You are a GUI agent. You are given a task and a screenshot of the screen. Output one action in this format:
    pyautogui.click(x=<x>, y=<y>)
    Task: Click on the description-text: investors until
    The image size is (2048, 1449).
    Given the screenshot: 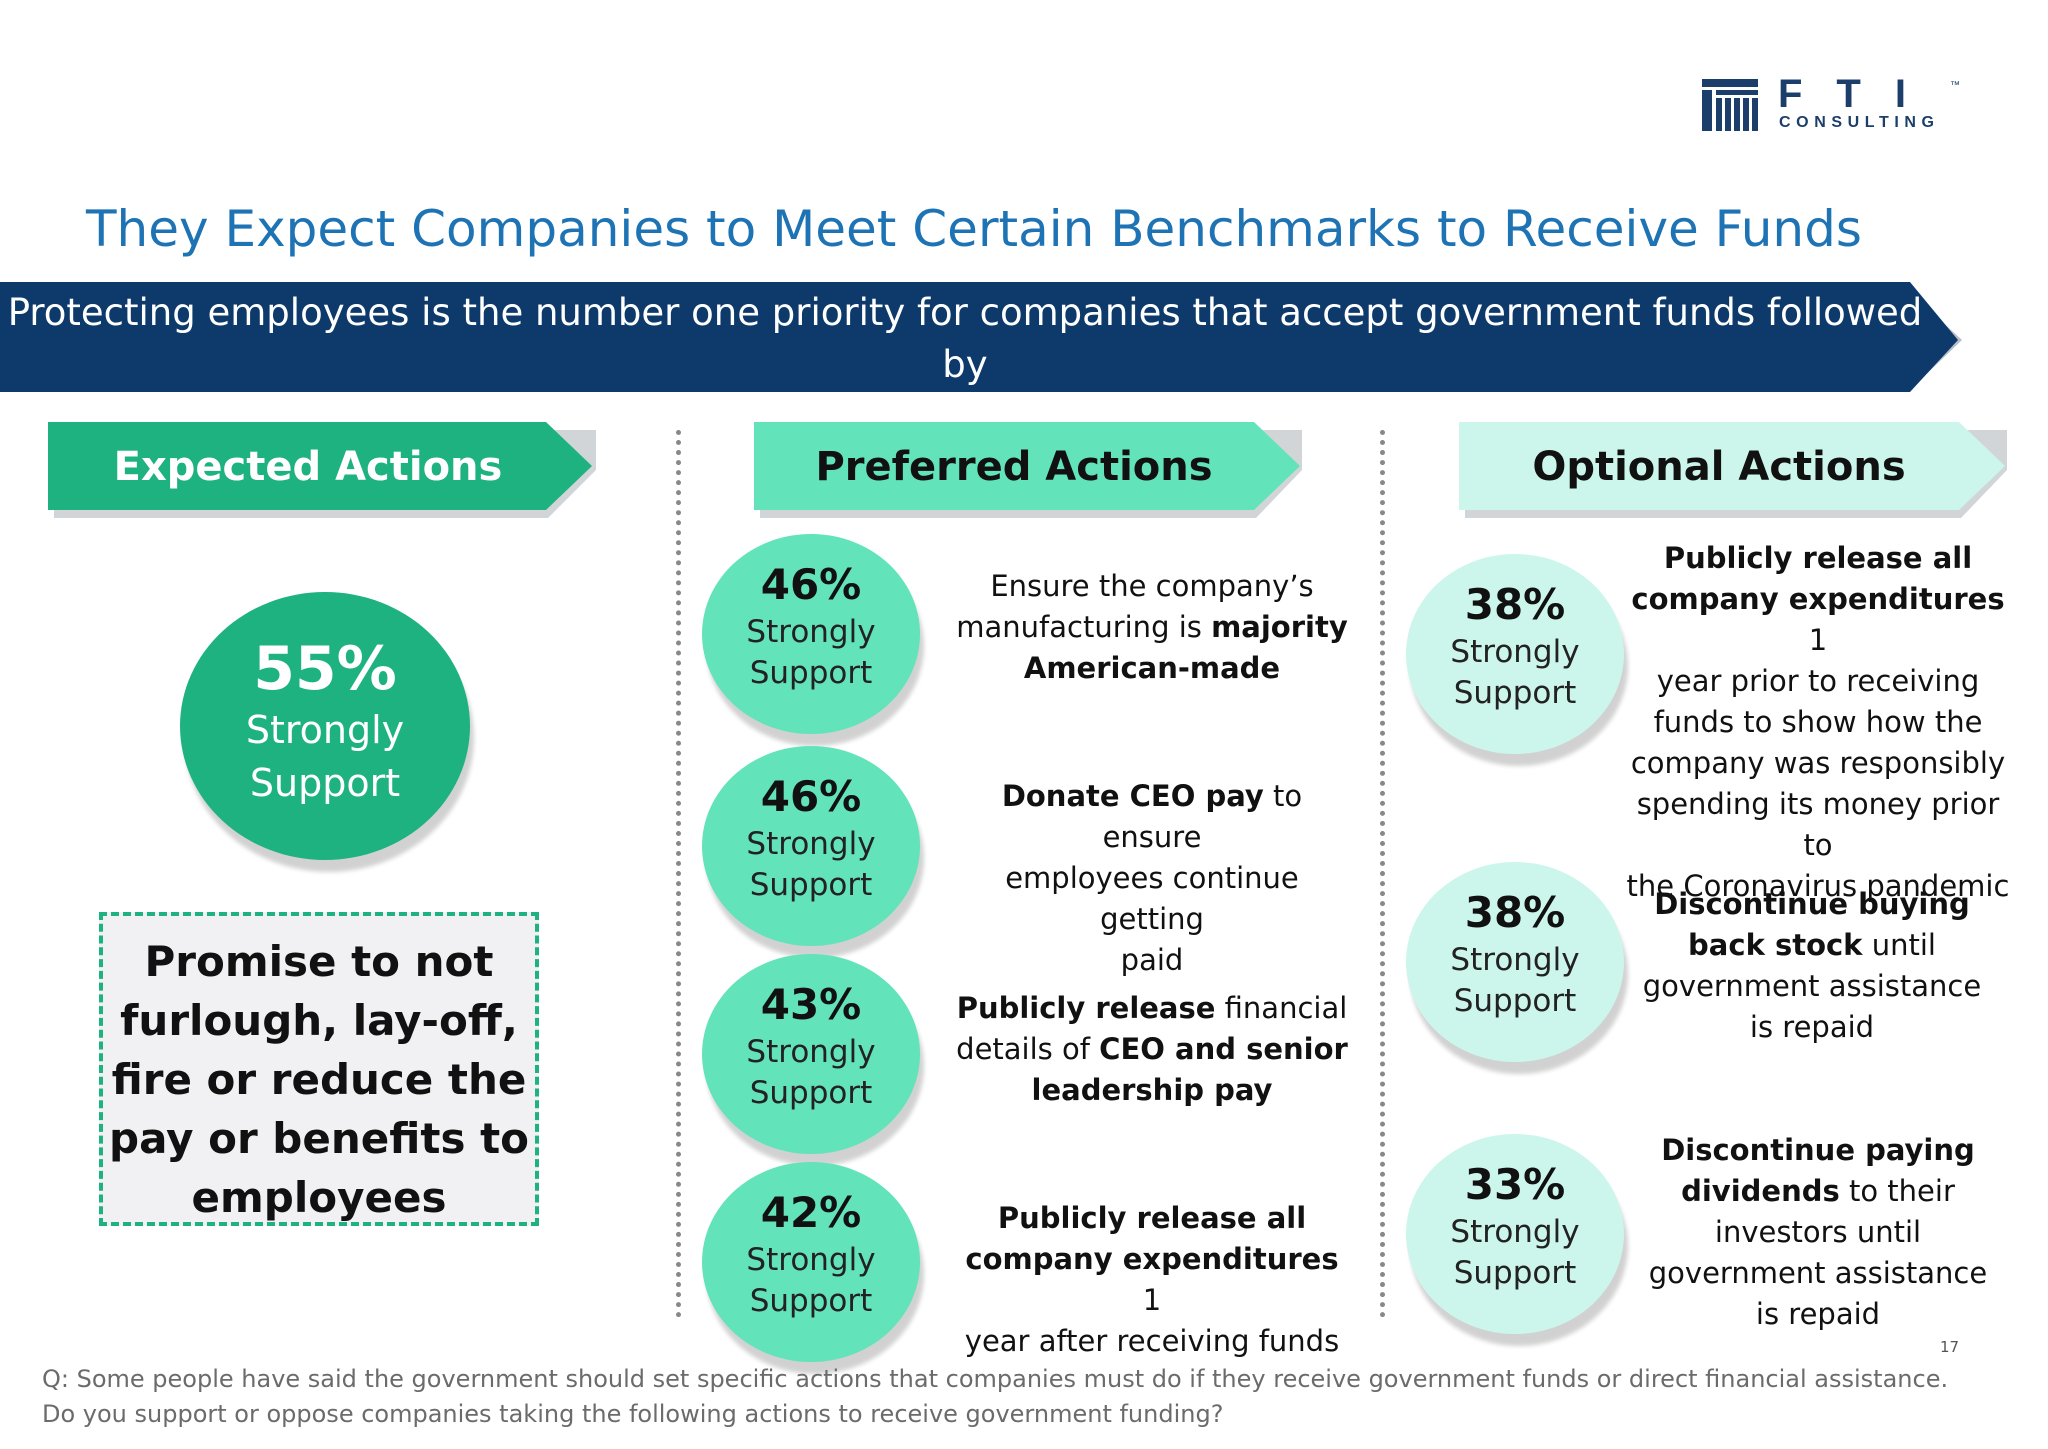 What is the action you would take?
    pyautogui.click(x=1818, y=1232)
    